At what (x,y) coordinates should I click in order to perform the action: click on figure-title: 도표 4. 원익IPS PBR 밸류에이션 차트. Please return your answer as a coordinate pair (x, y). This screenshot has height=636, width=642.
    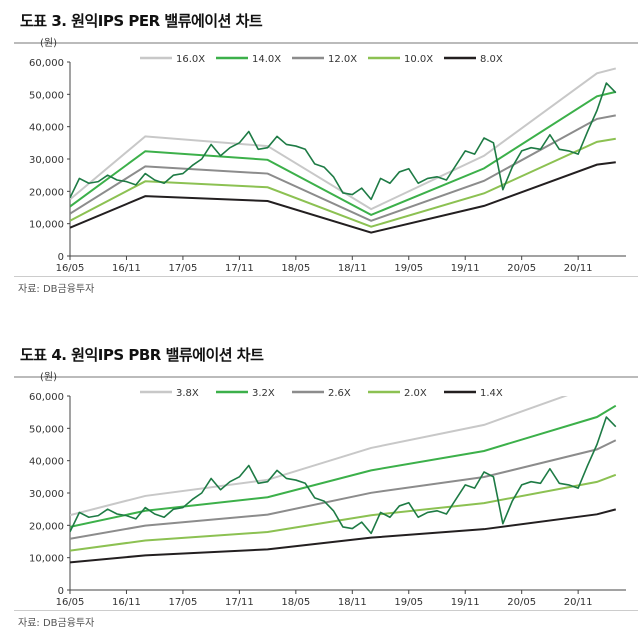
    Looking at the image, I should click on (142, 355).